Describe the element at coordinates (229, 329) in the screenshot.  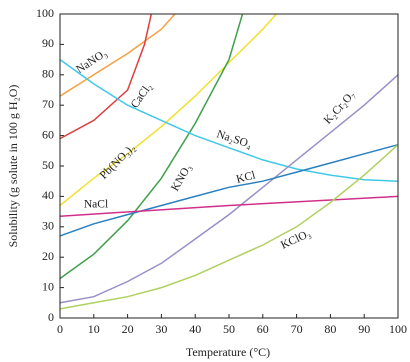
I see `x-tick-label: 50` at that location.